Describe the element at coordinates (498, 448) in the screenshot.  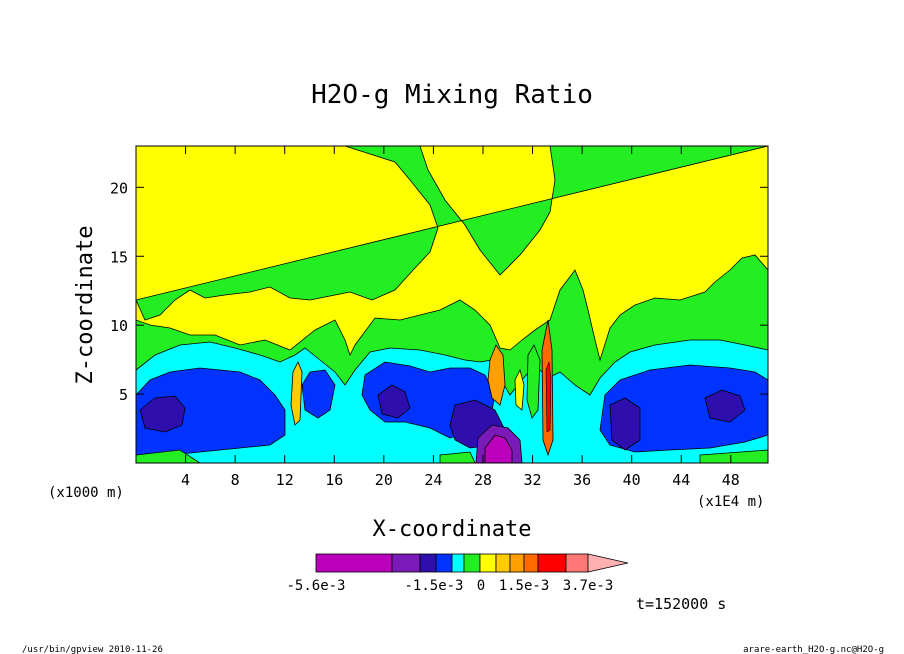
I see `magenta-region` at that location.